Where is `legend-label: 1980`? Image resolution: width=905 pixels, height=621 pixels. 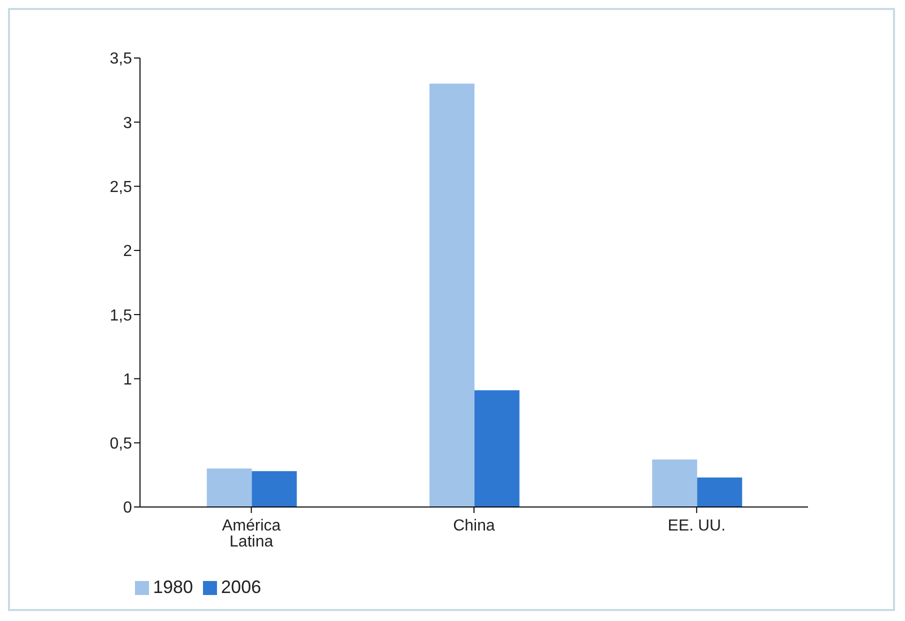
legend-label: 1980 is located at coordinates (173, 587).